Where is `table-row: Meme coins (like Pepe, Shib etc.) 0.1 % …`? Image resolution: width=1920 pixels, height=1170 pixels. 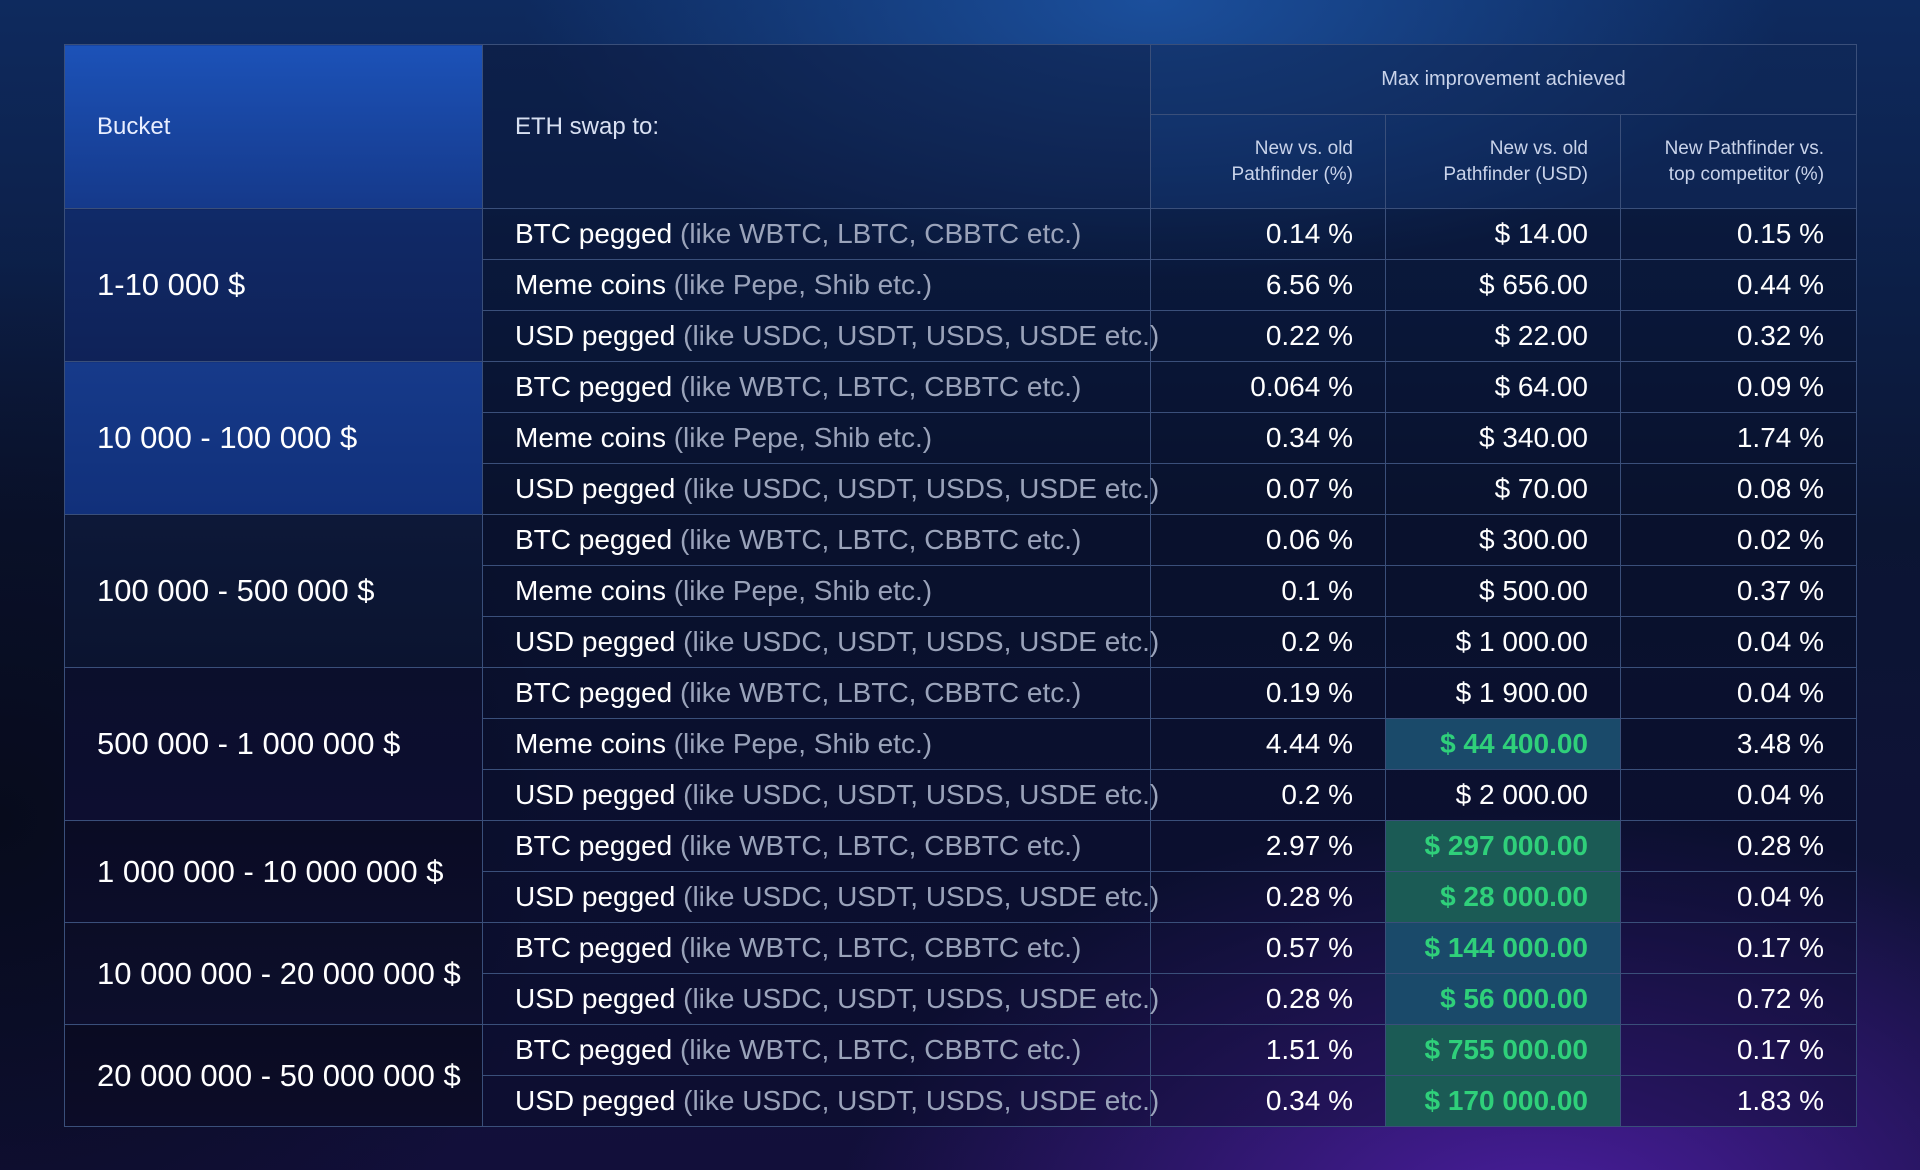
table-row: Meme coins (like Pepe, Shib etc.) 0.1 % … is located at coordinates (961, 591).